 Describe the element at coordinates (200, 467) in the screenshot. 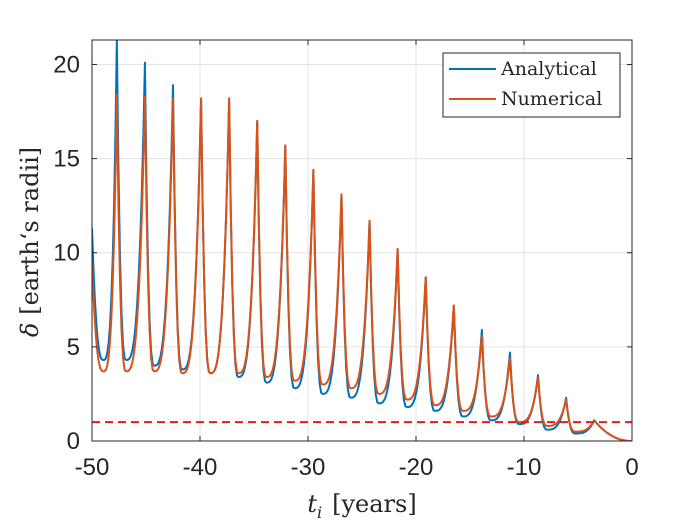

I see `x-tick-label: -40` at that location.